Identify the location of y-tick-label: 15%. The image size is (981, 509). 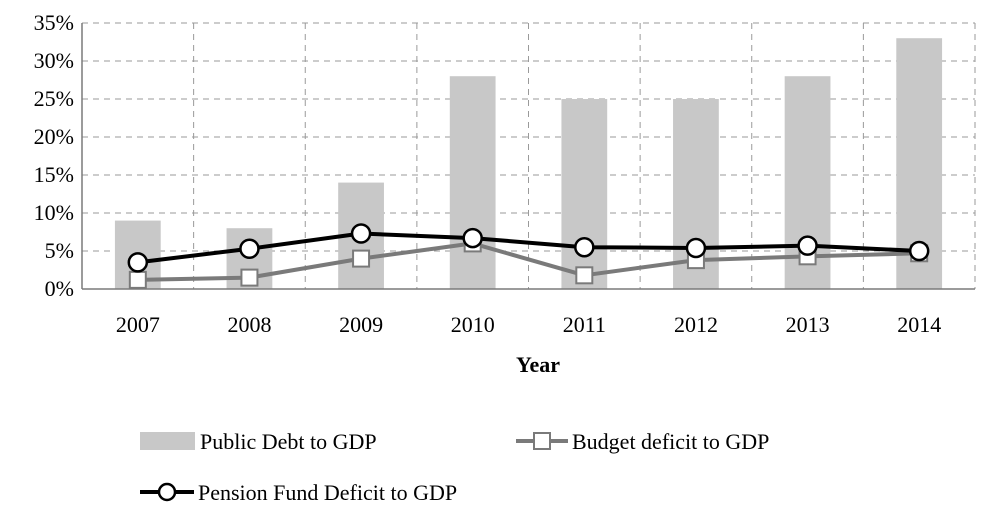
(54, 174).